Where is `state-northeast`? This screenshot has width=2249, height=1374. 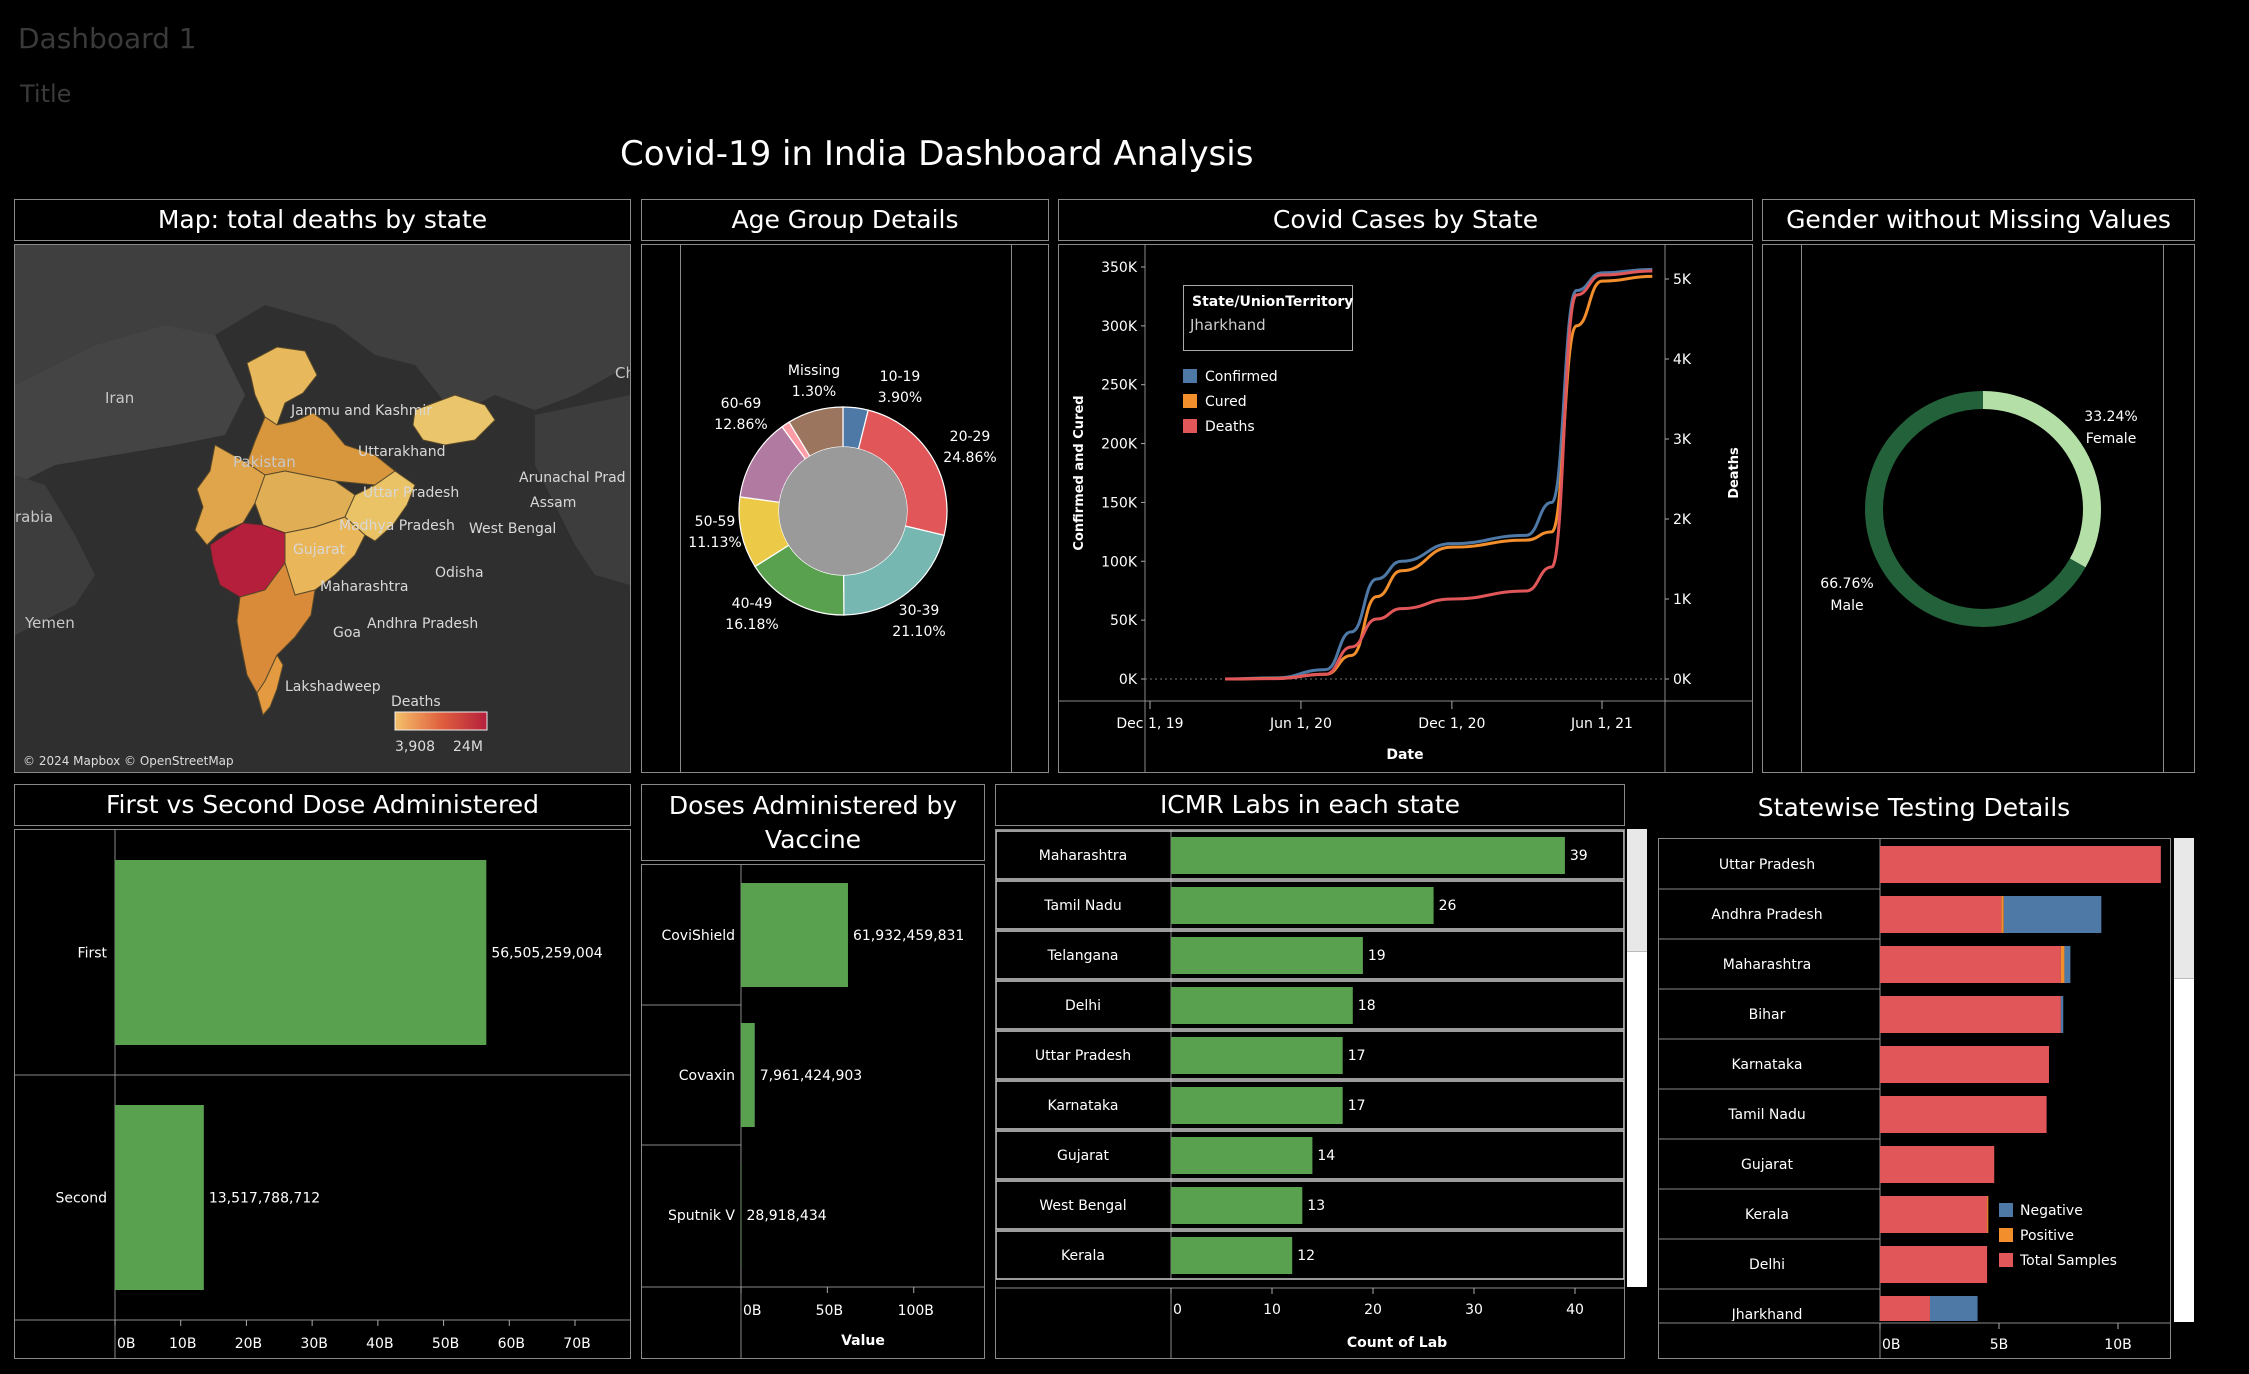 state-northeast is located at coordinates (454, 420).